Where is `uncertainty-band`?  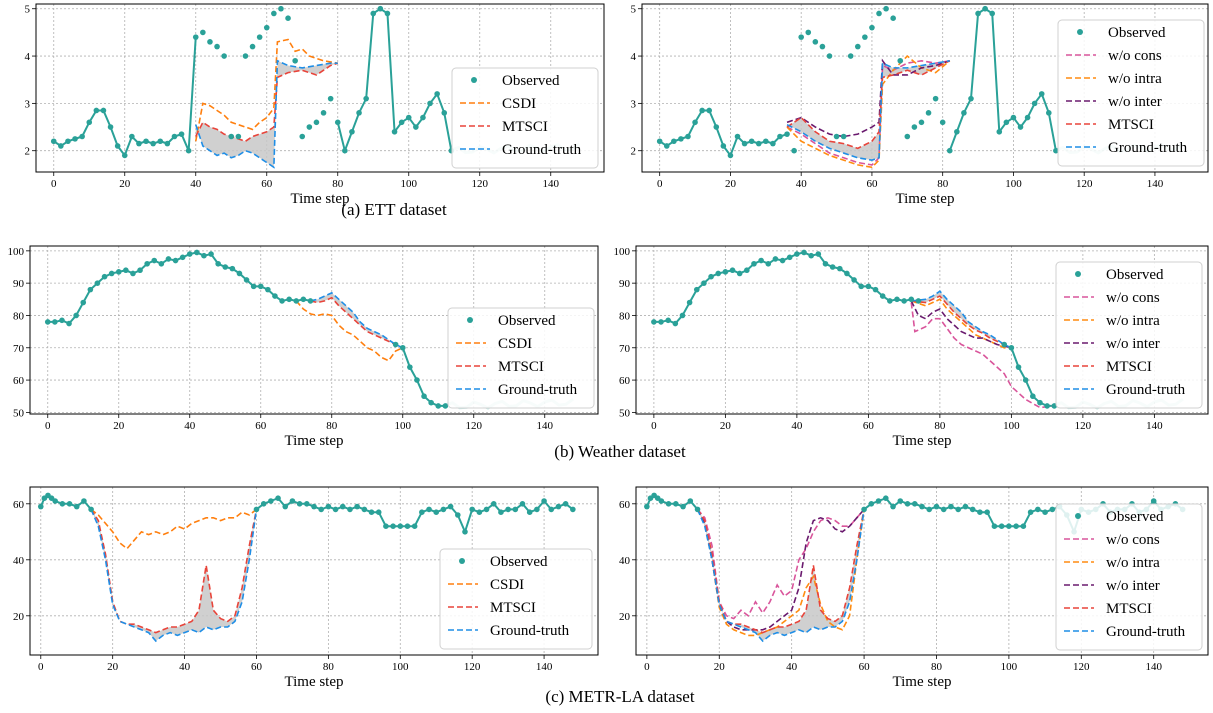
uncertainty-band is located at coordinates (356, 320).